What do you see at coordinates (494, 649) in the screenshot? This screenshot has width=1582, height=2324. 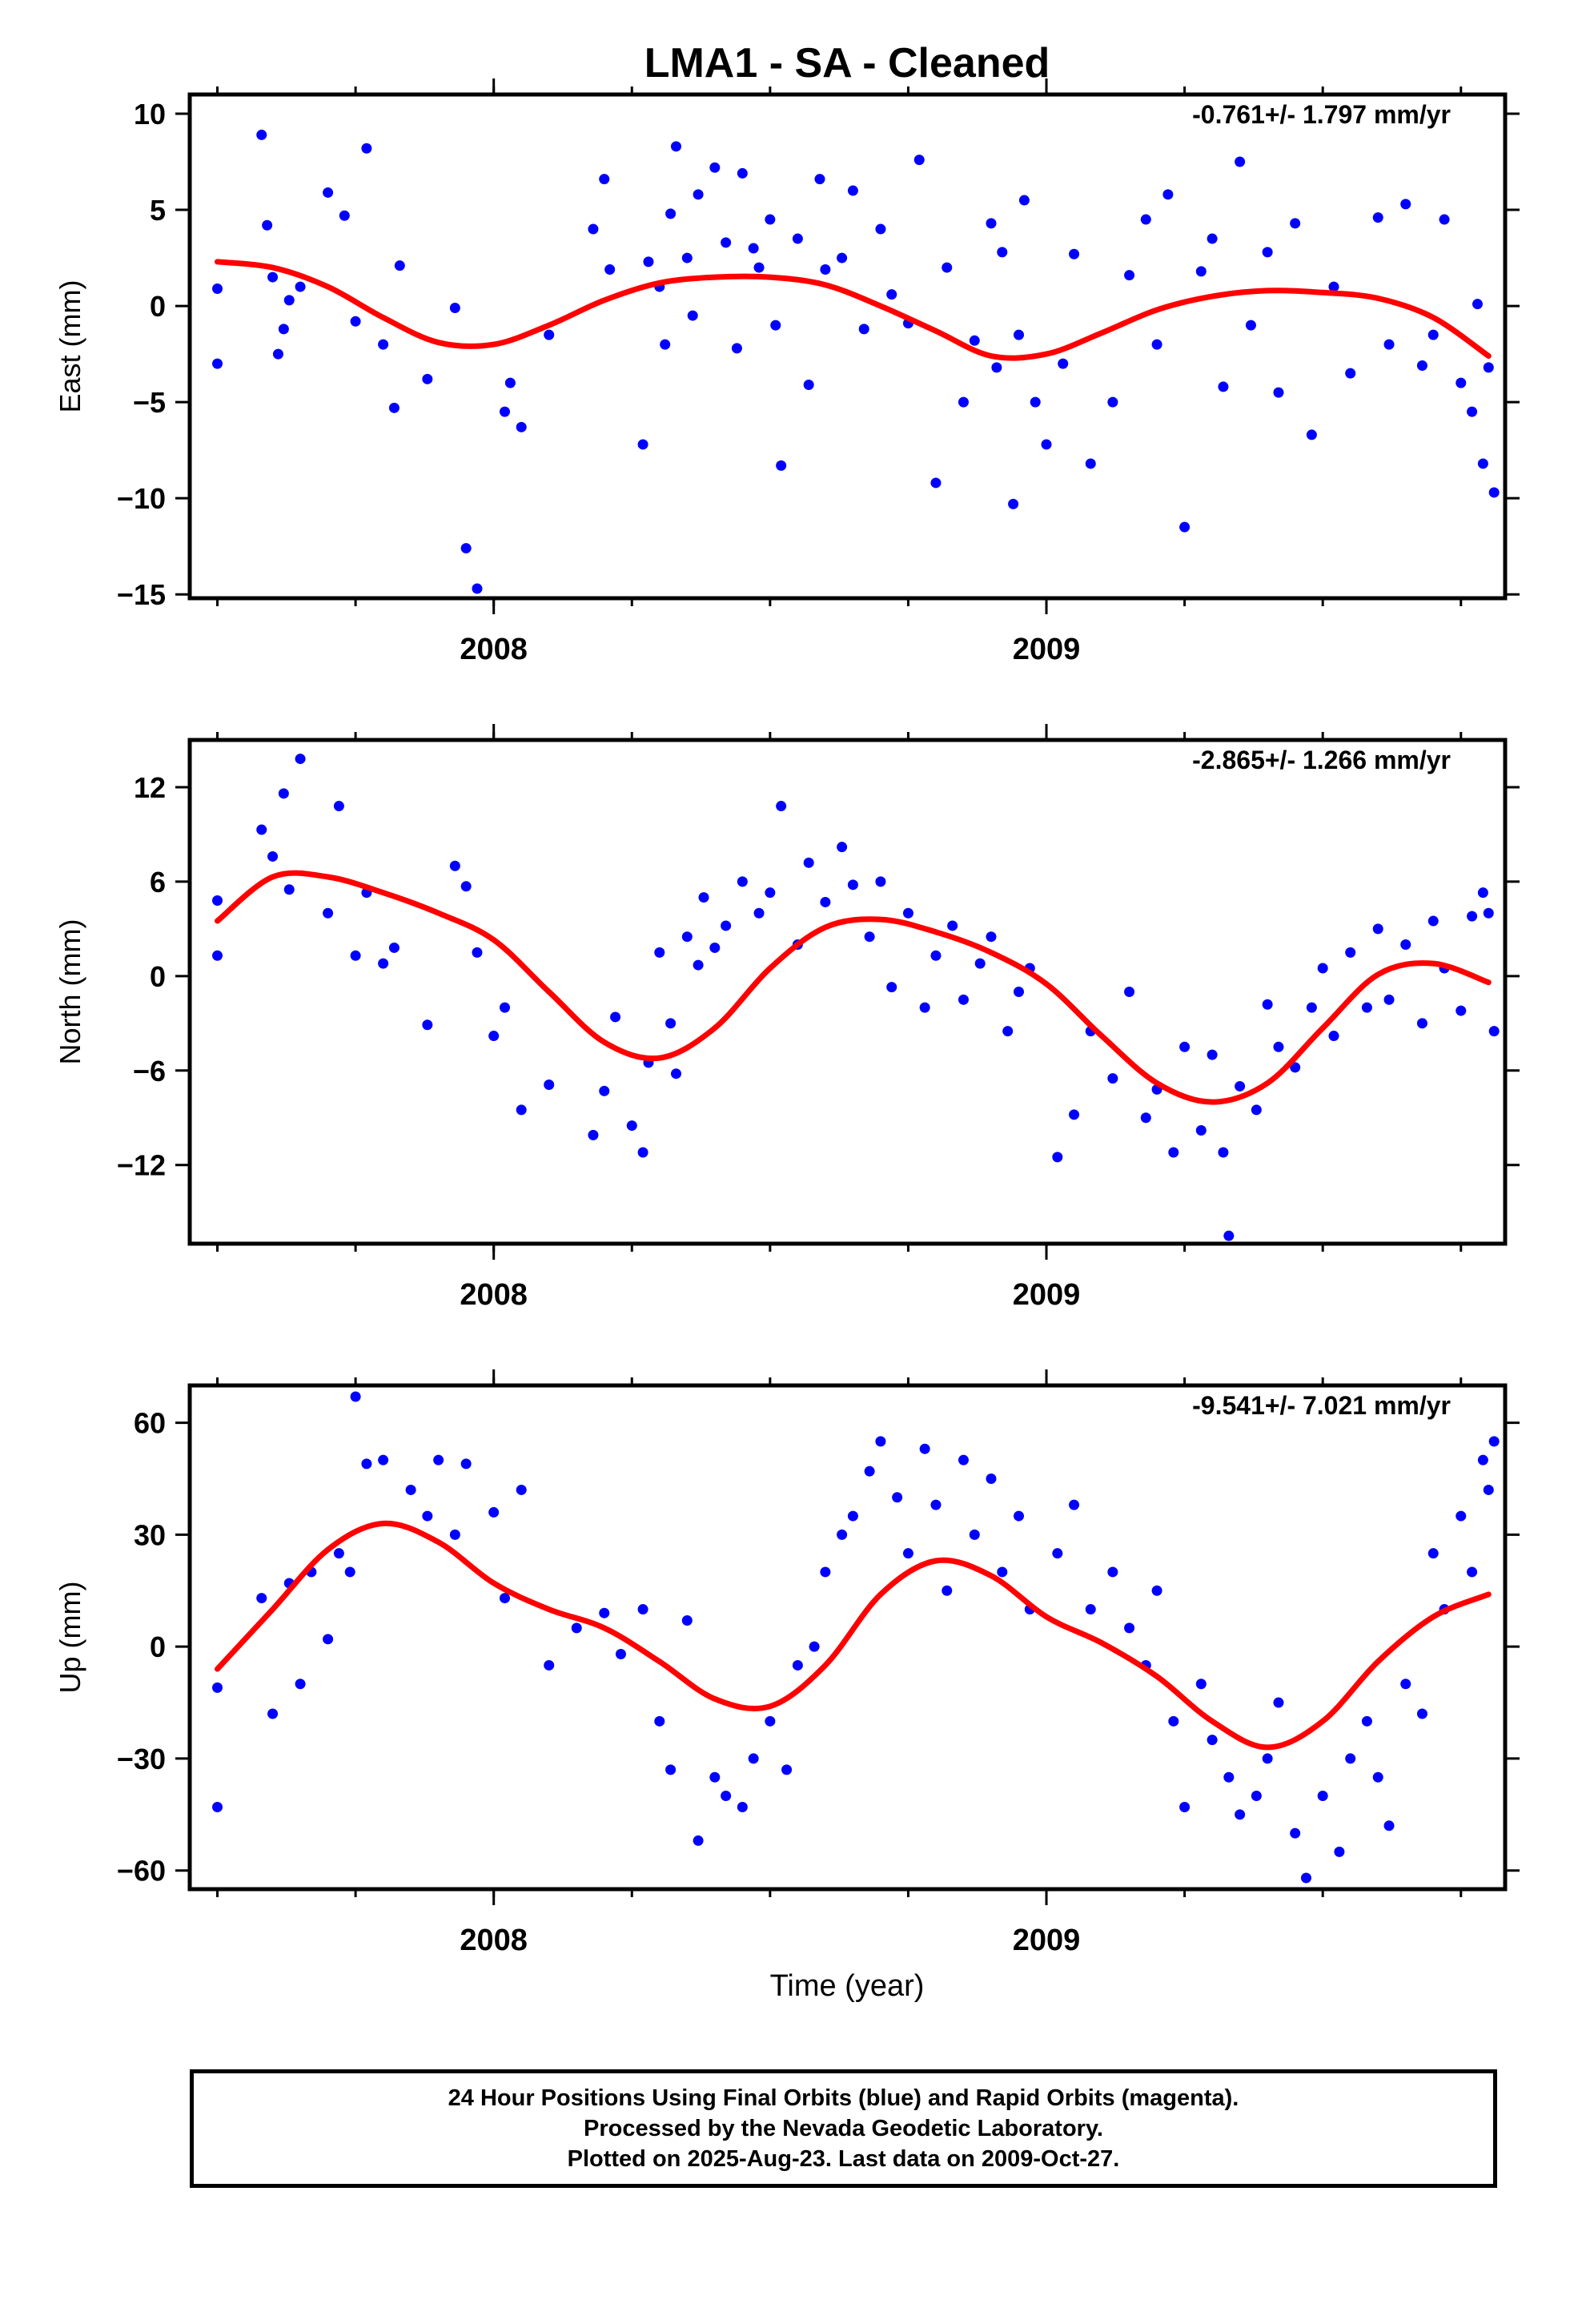 I see `x-tick-label: 2008` at bounding box center [494, 649].